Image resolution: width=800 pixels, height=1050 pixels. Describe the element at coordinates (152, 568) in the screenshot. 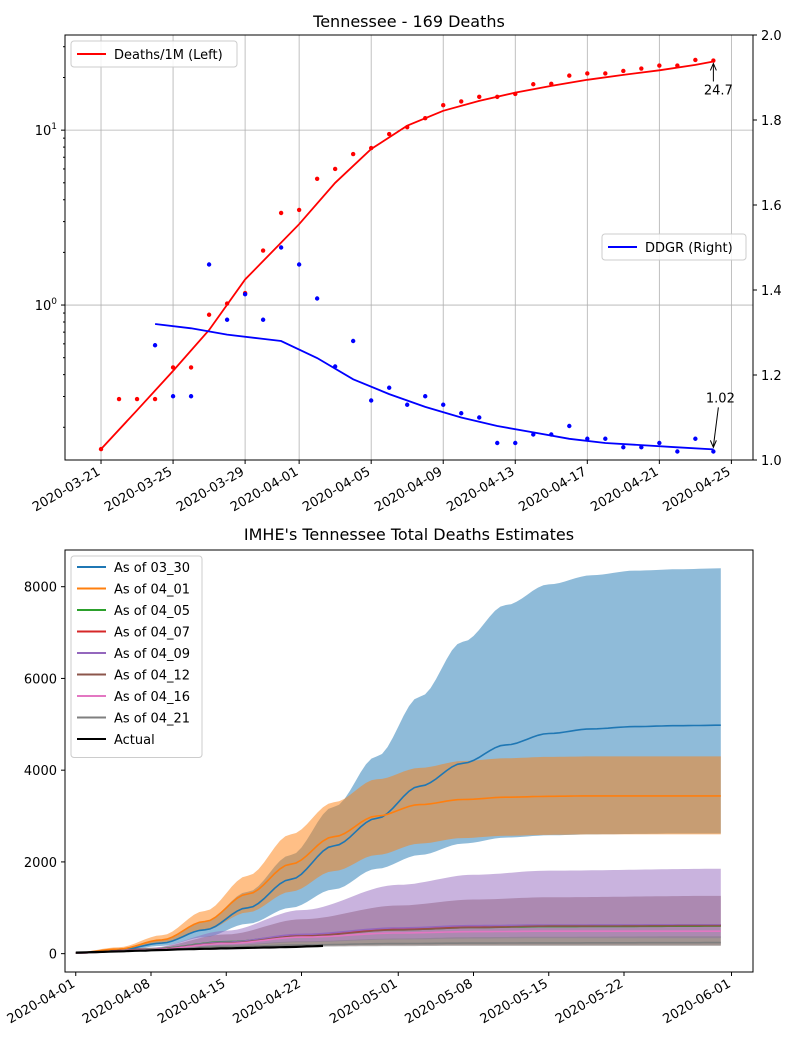

I see `legend-label: As of 03_30` at that location.